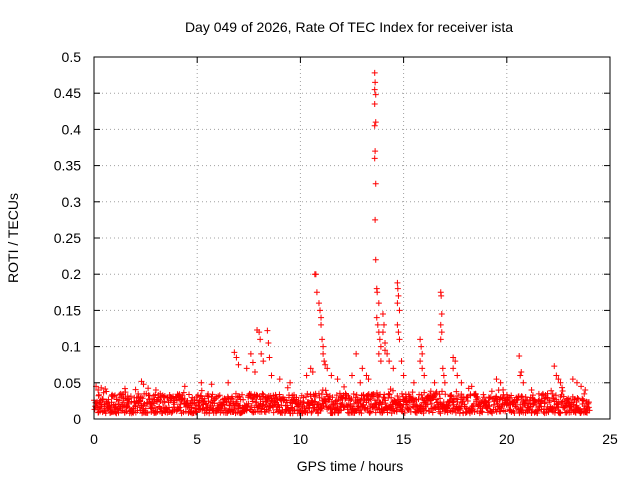 The height and width of the screenshot is (480, 640). Describe the element at coordinates (354, 439) in the screenshot. I see `x-axis-tick-labels: 0 5 10 15 20 25` at that location.